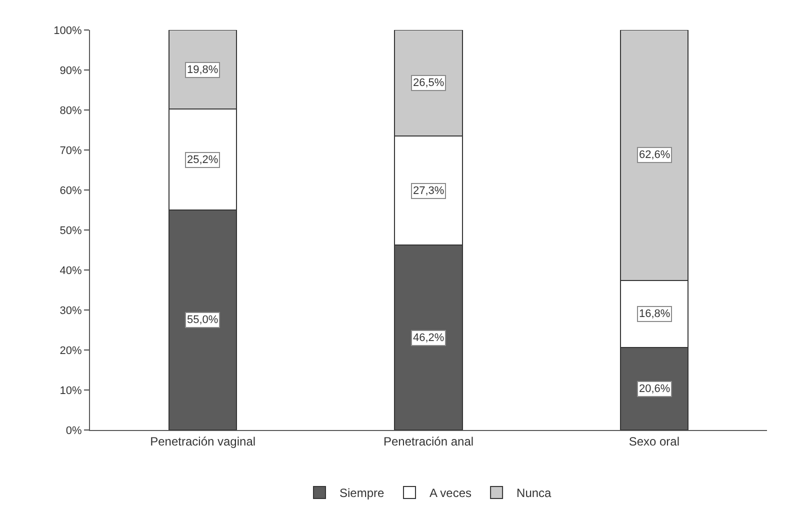 The height and width of the screenshot is (520, 807). What do you see at coordinates (71, 310) in the screenshot?
I see `y-tick-label: 30%` at bounding box center [71, 310].